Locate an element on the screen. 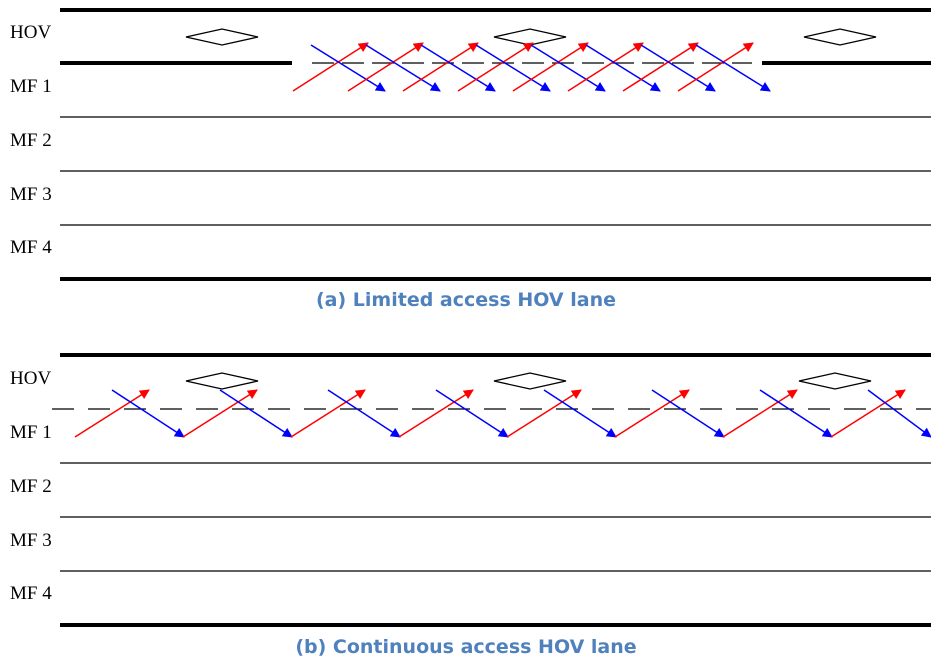 The width and height of the screenshot is (931, 662). panel-caption: (b) Continuous access HOV lane is located at coordinates (465, 647).